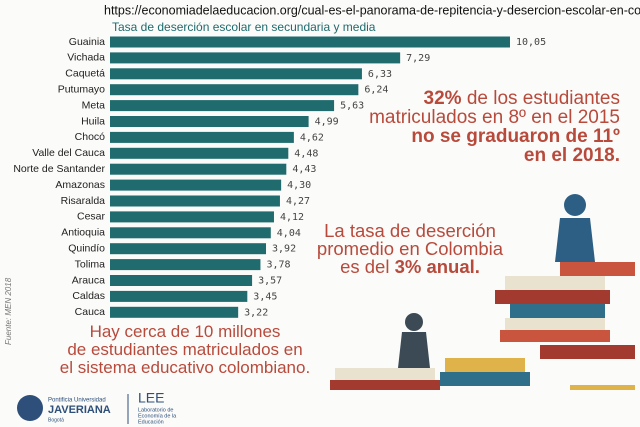 The image size is (640, 427). I want to click on annotation-segment: en el 2018., so click(572, 155).